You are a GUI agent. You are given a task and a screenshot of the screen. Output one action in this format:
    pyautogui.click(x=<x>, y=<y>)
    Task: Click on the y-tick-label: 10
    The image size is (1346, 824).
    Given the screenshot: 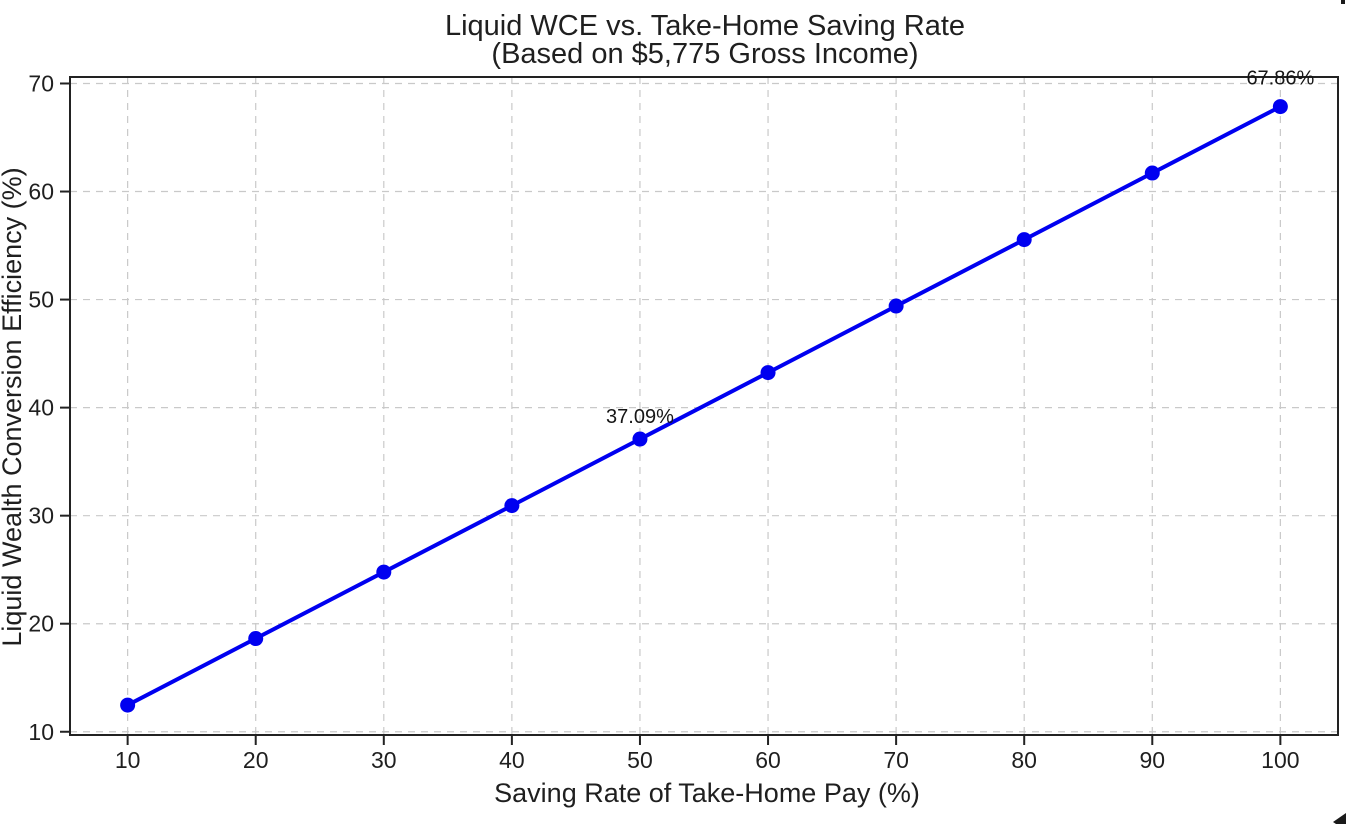 What is the action you would take?
    pyautogui.click(x=41, y=732)
    